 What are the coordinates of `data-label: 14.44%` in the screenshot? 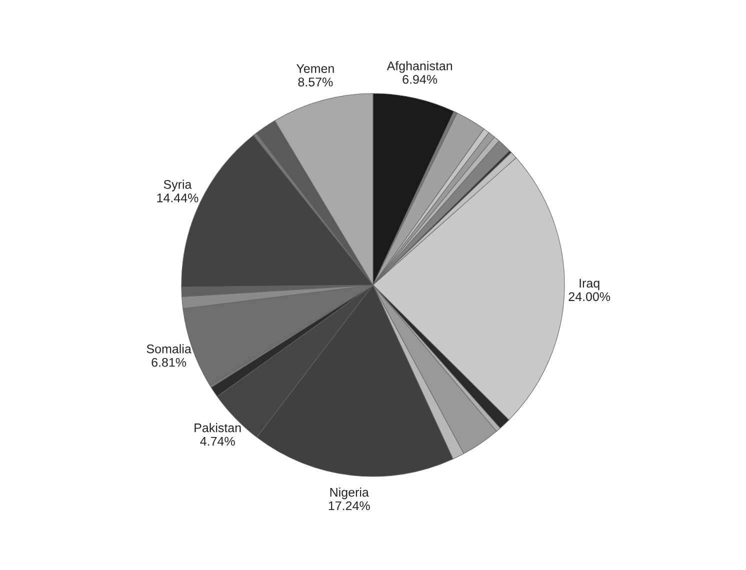 It's located at (177, 198).